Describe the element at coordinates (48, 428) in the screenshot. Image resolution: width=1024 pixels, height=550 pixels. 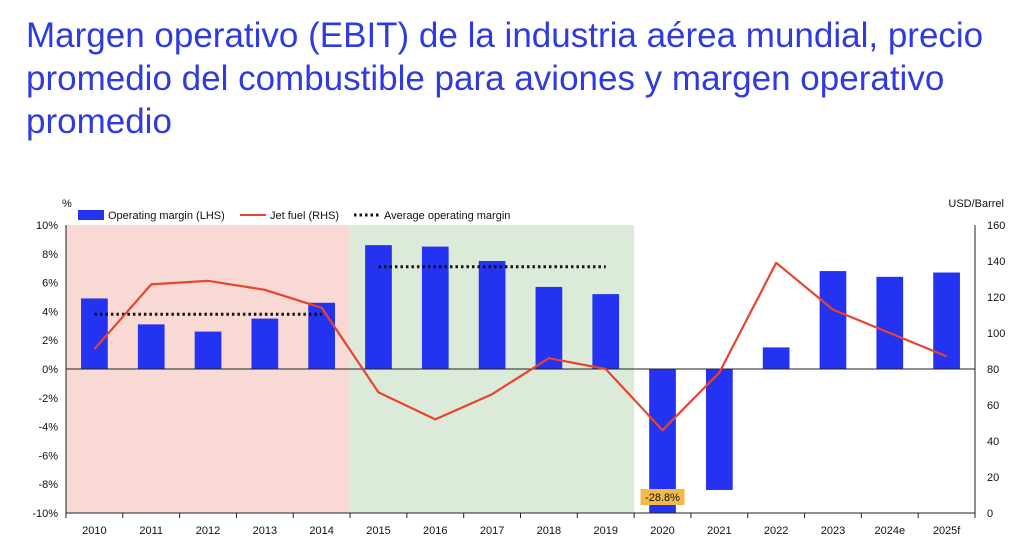
I see `y-left-tick-label: -4%` at that location.